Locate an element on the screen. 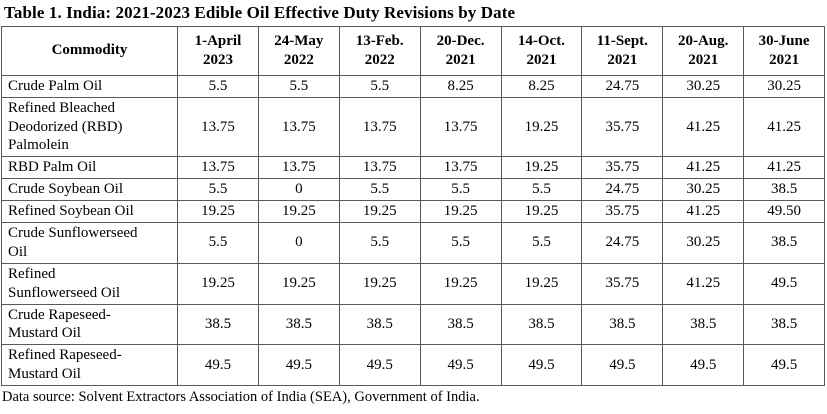  commodity-cell: Refined Soybean Oil is located at coordinates (89, 212).